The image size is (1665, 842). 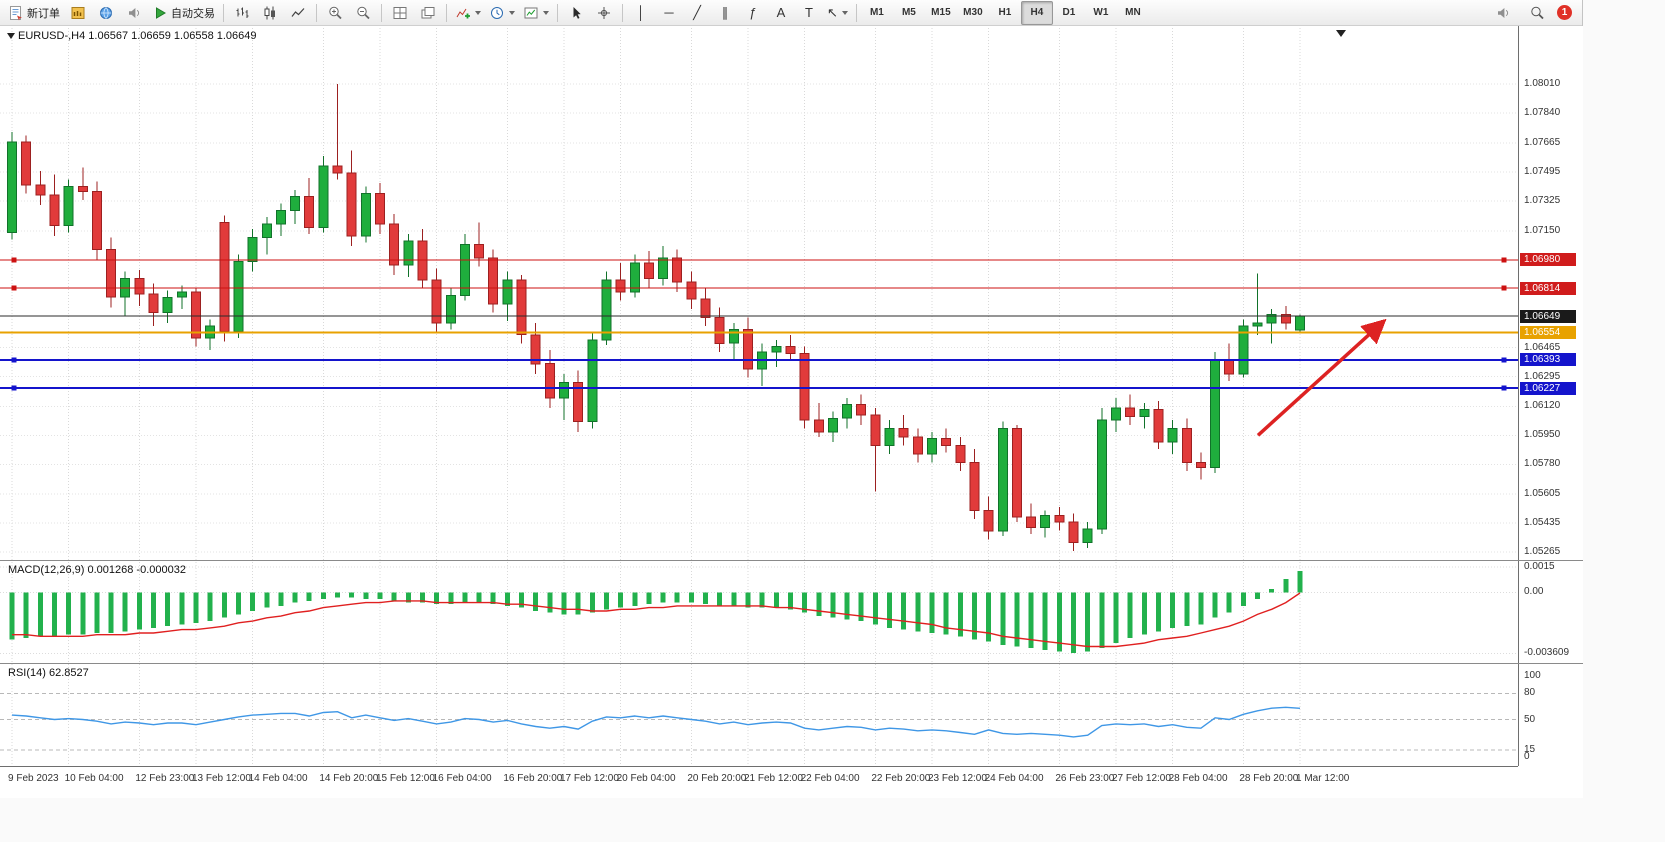 I want to click on new-order-button: 新订单, so click(x=34, y=13).